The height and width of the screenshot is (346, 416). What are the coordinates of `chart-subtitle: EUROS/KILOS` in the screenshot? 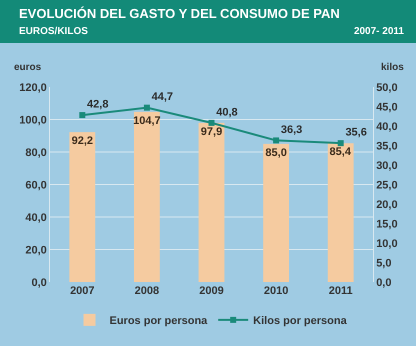 It's located at (53, 31).